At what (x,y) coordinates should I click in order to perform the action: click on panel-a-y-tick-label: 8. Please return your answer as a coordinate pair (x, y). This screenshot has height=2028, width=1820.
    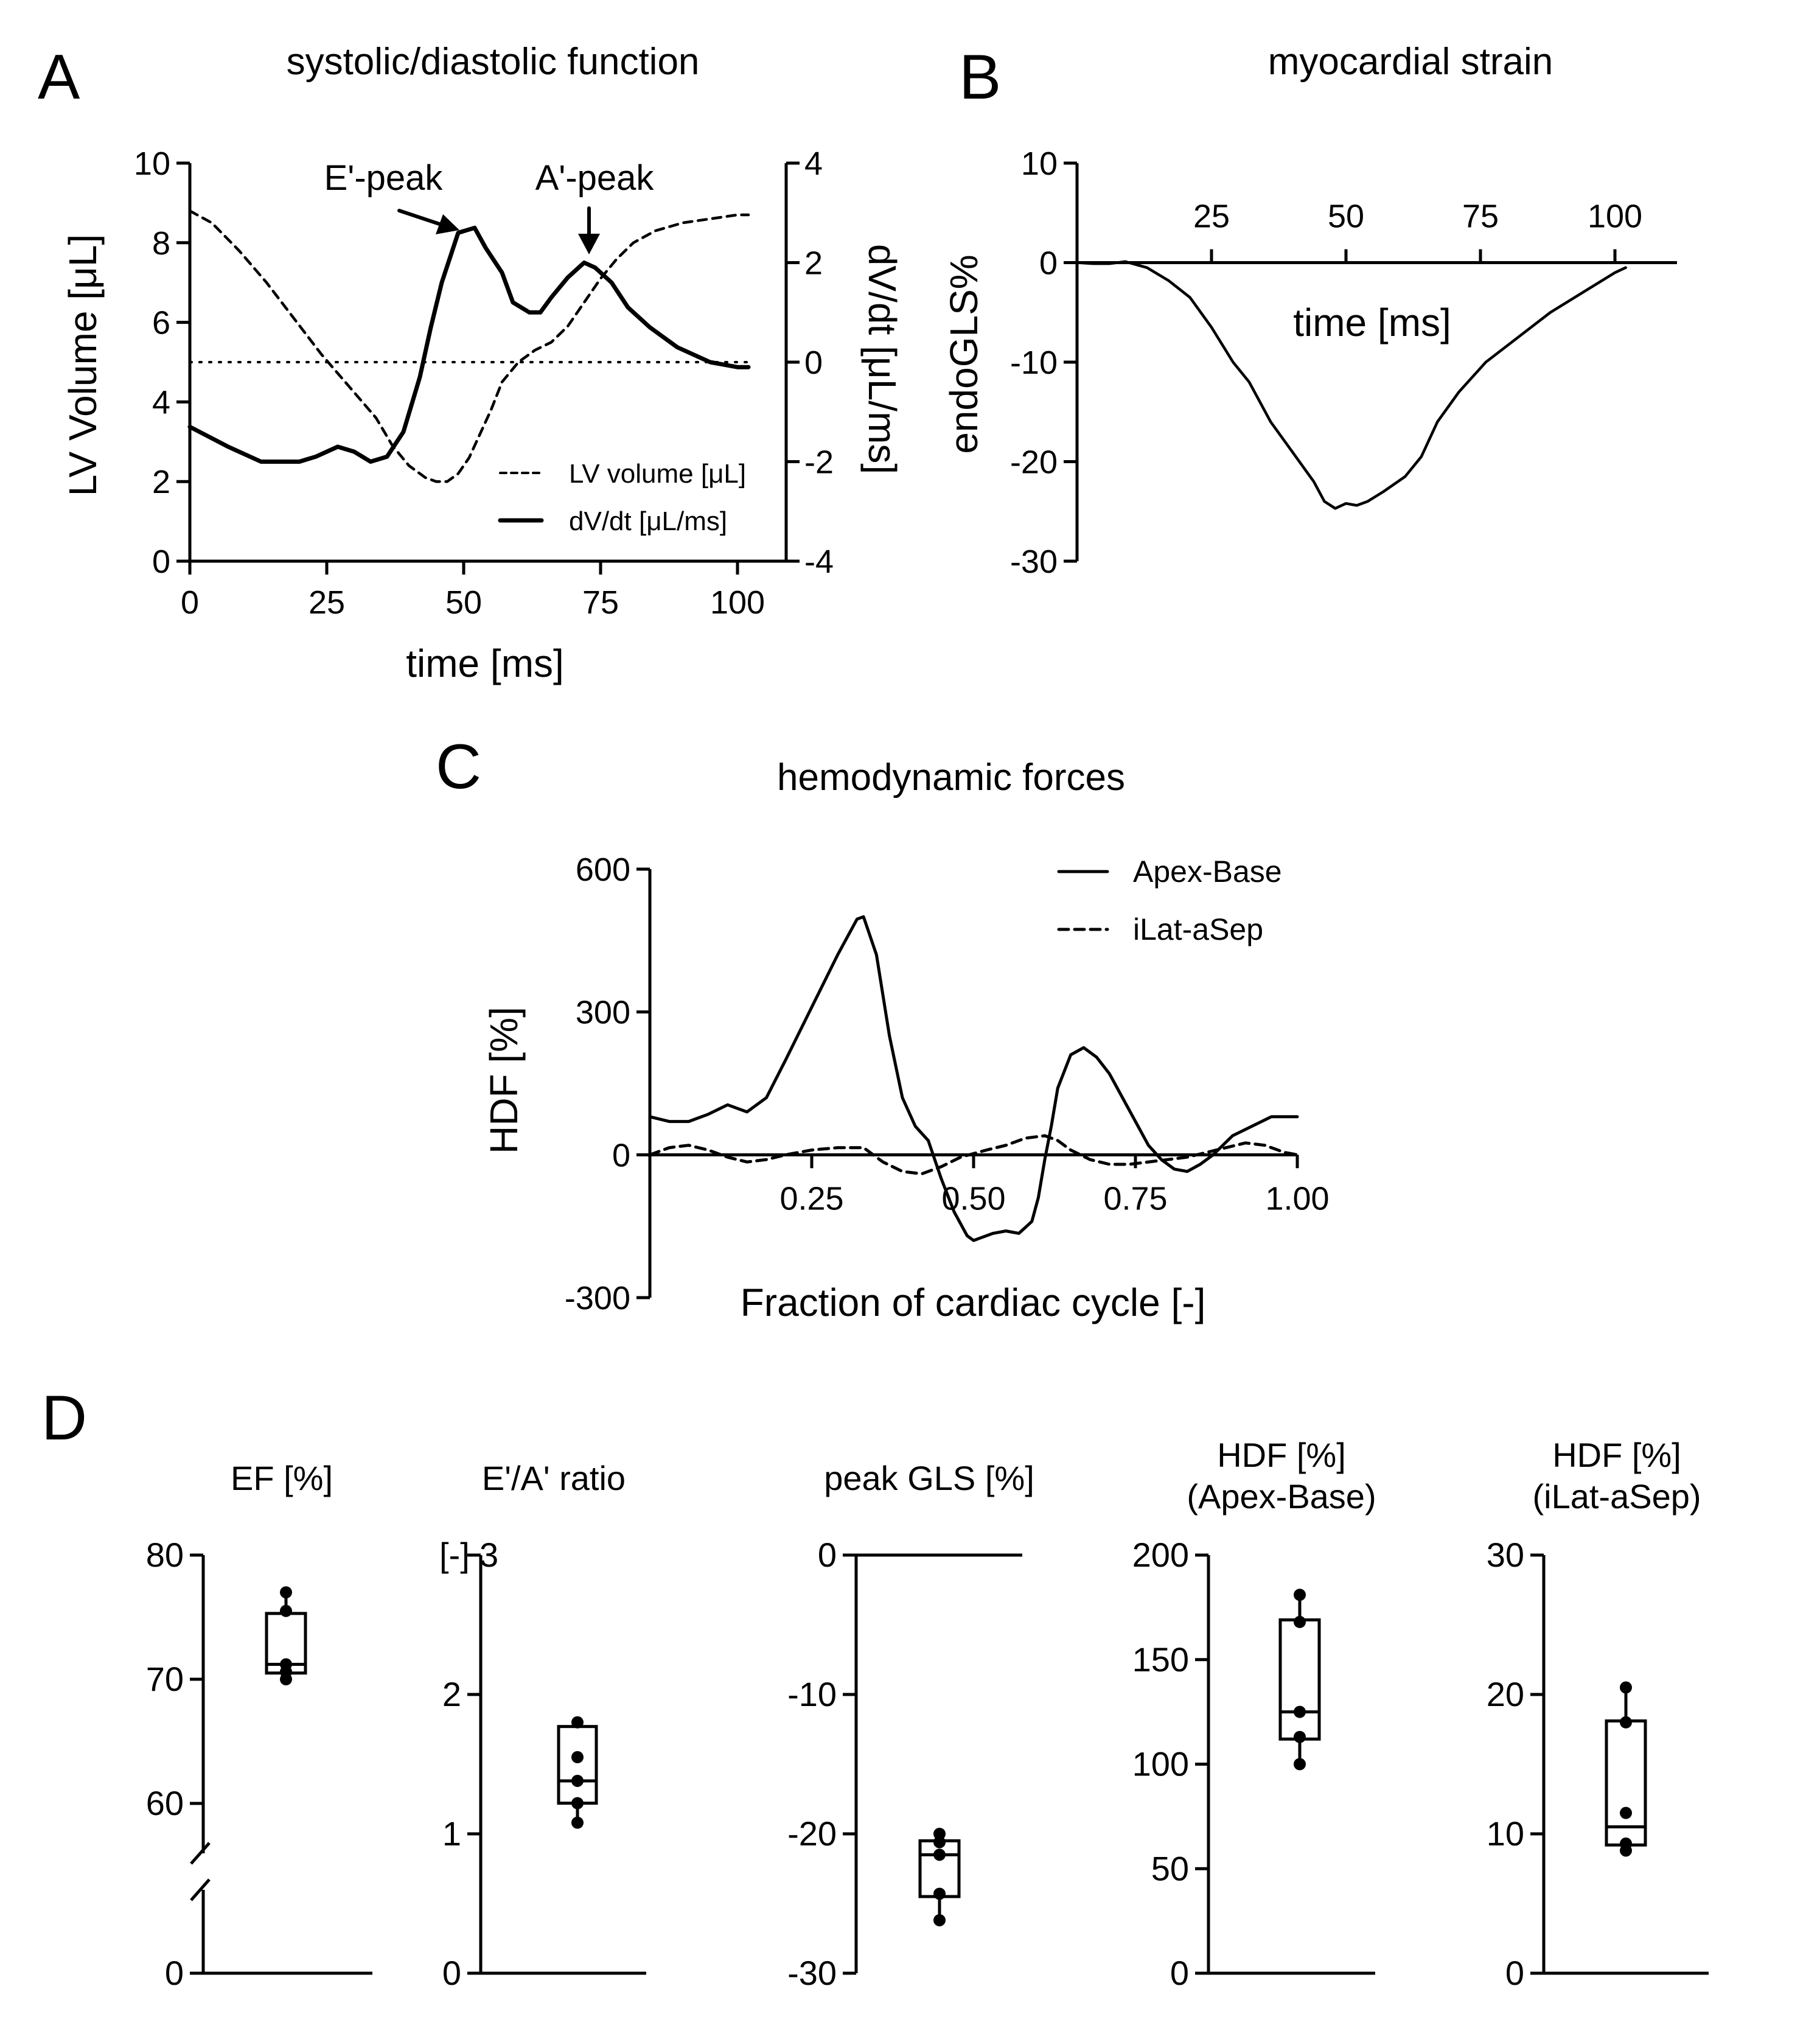
    Looking at the image, I should click on (161, 243).